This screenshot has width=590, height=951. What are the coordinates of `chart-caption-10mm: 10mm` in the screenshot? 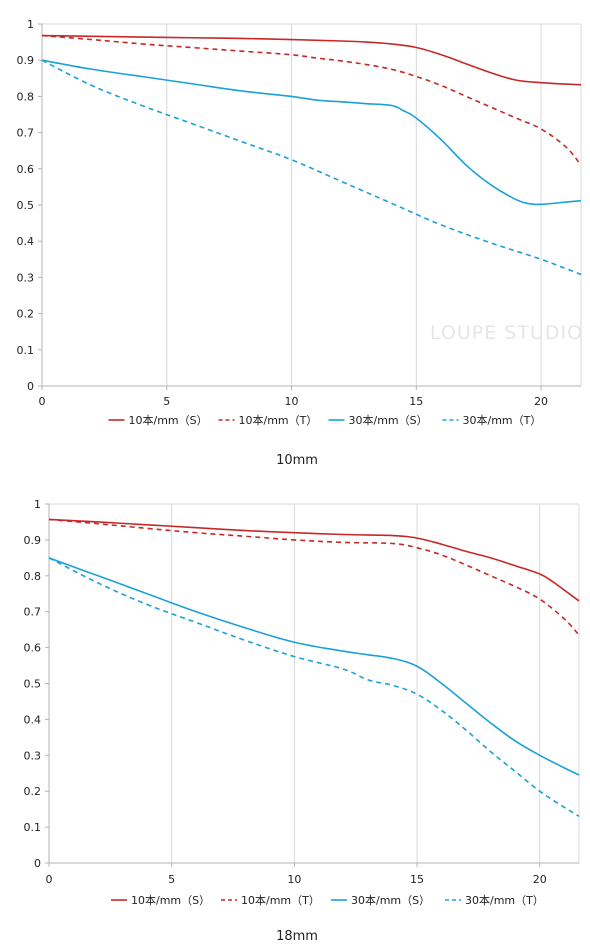 It's located at (295, 460).